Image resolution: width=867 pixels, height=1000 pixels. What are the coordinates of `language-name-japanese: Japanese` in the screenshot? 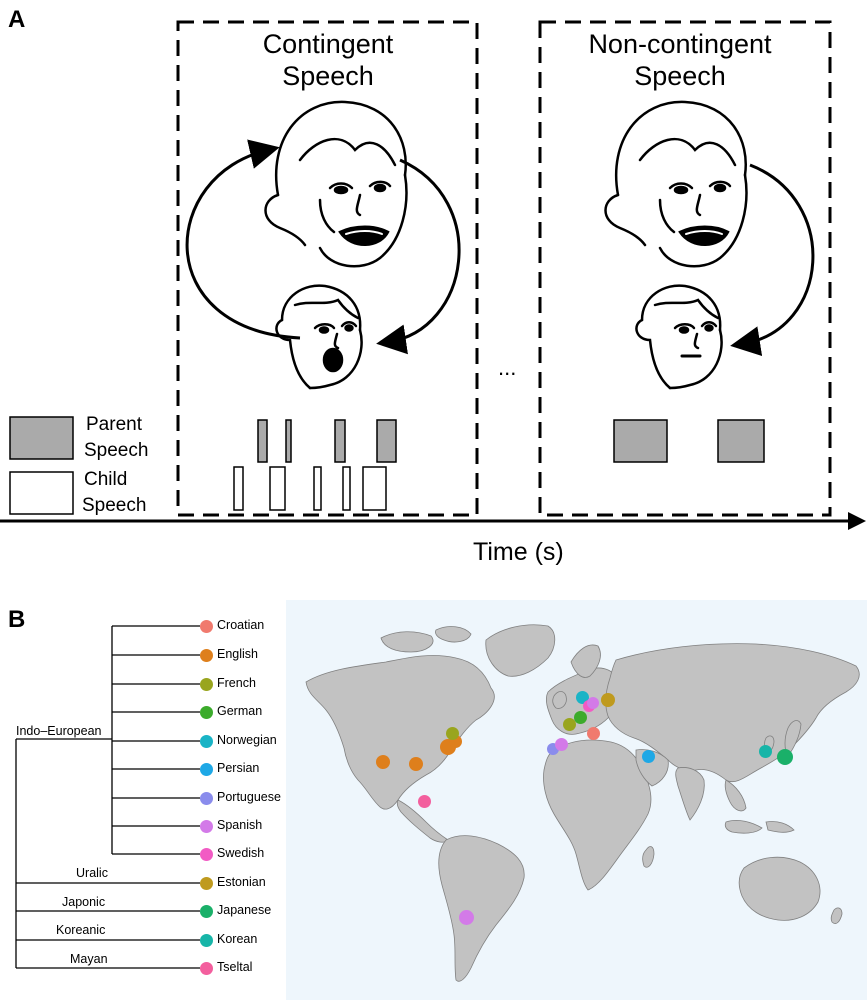 It's located at (244, 910).